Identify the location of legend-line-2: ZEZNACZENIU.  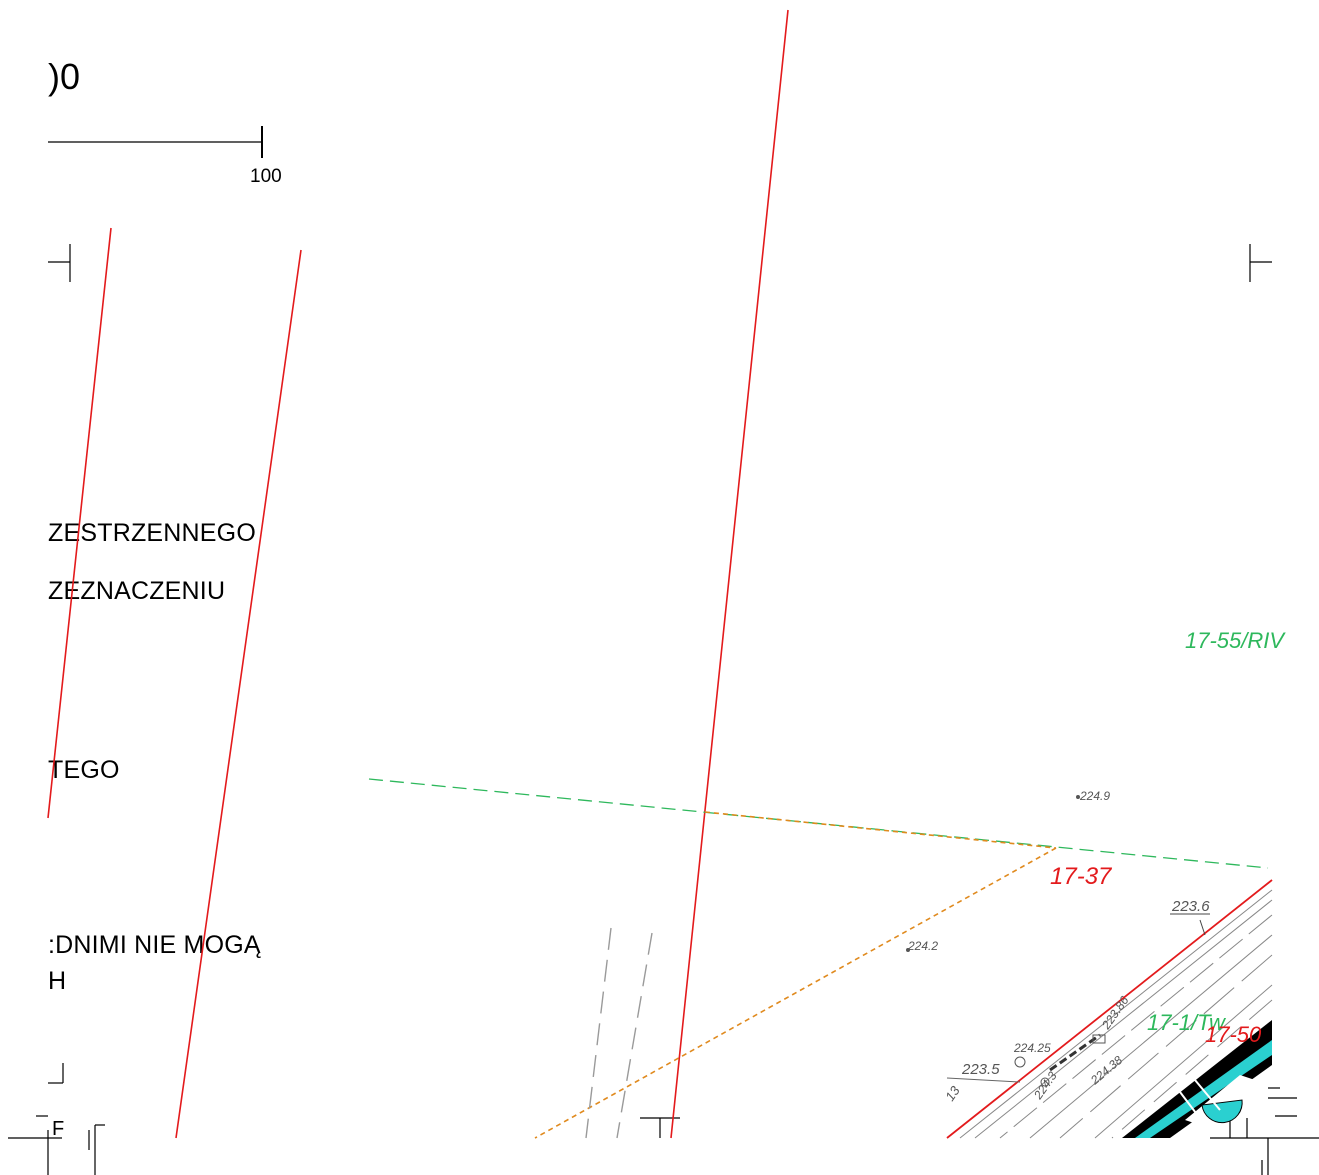
(137, 591).